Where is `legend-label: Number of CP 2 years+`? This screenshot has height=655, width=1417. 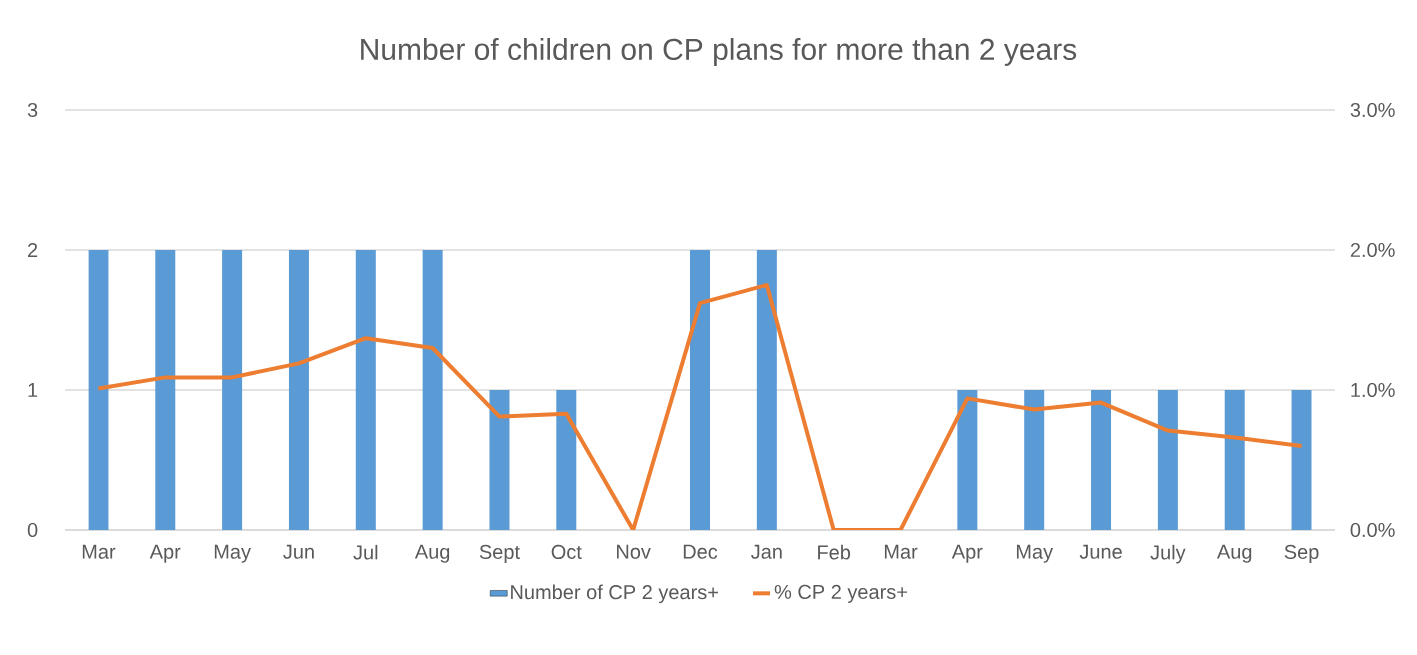 legend-label: Number of CP 2 years+ is located at coordinates (614, 594).